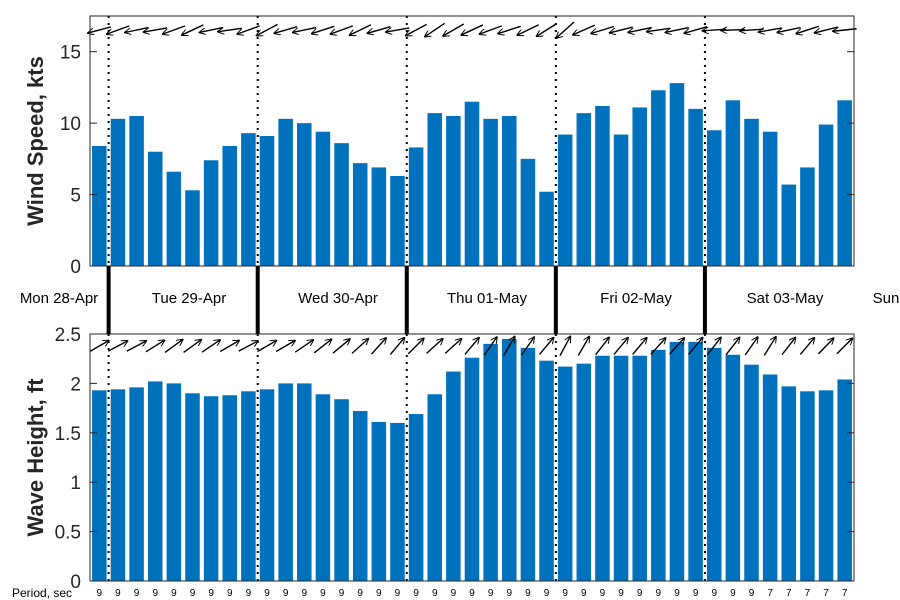 The image size is (900, 600). I want to click on period-title: Period, sec, so click(42, 593).